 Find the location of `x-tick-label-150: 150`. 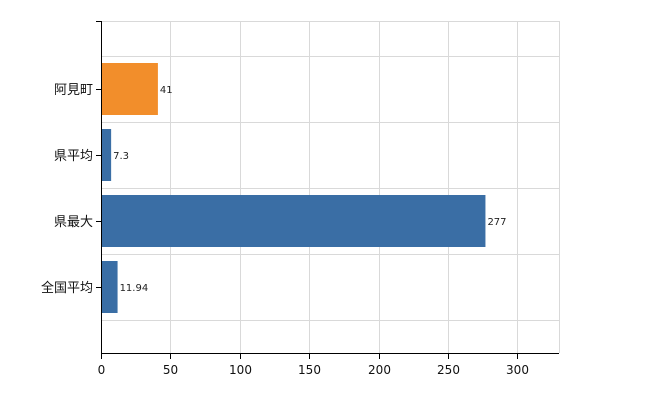

x-tick-label-150: 150 is located at coordinates (309, 370).